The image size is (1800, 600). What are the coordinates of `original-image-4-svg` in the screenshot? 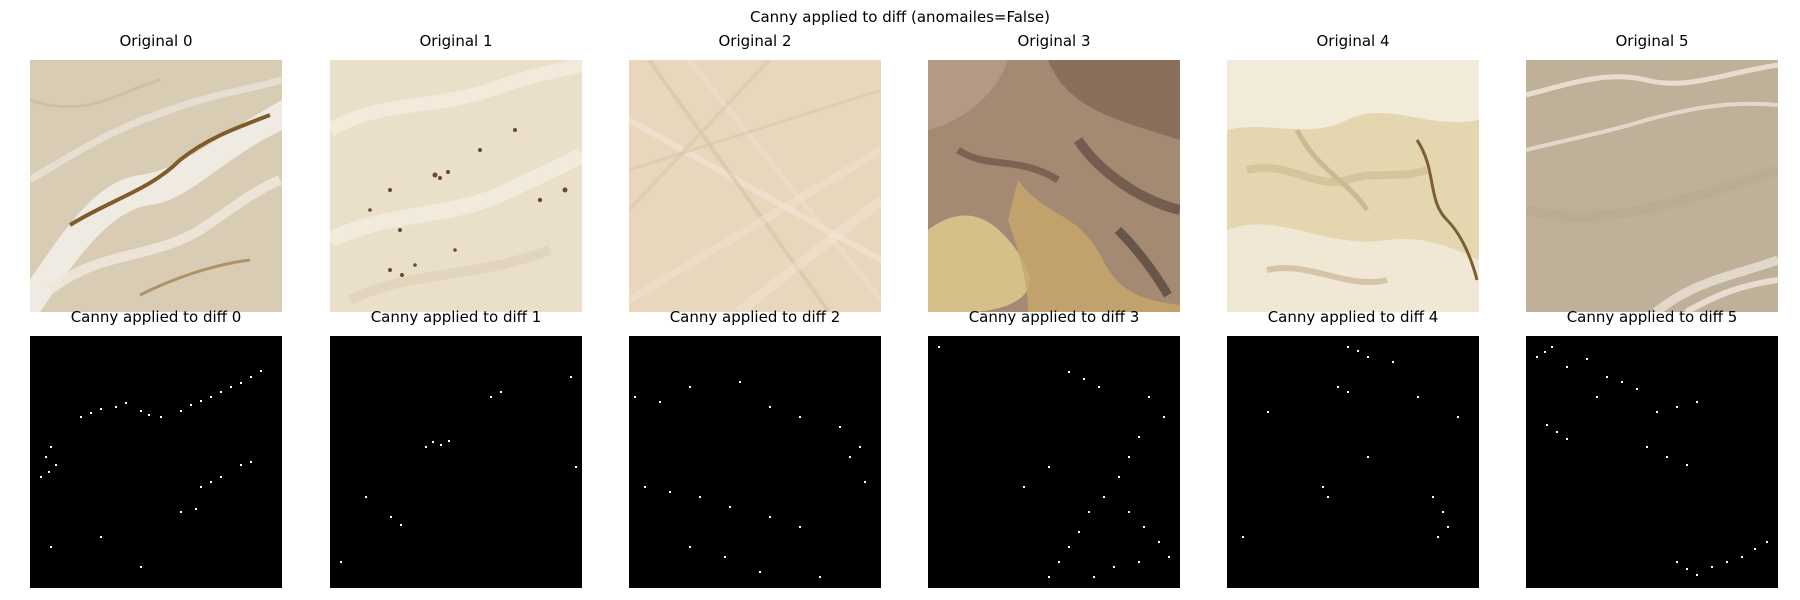 It's located at (1353, 186).